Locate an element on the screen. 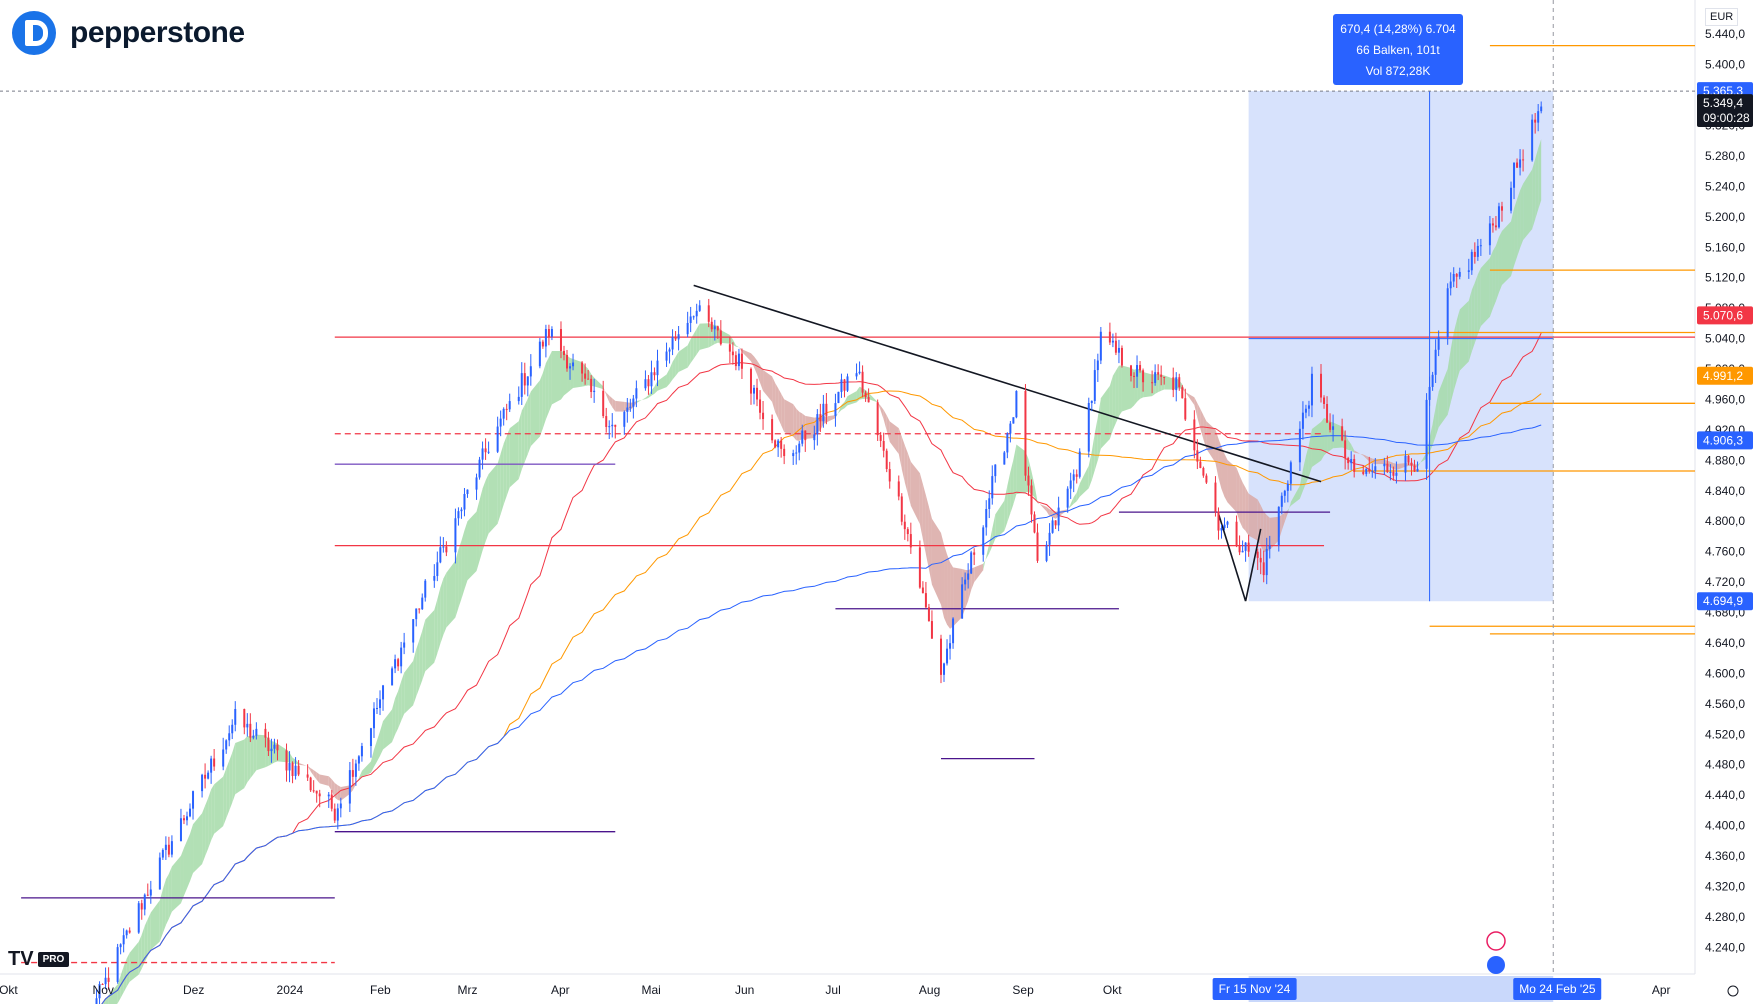 The width and height of the screenshot is (1761, 1004). price-label-bg is located at coordinates (1725, 375).